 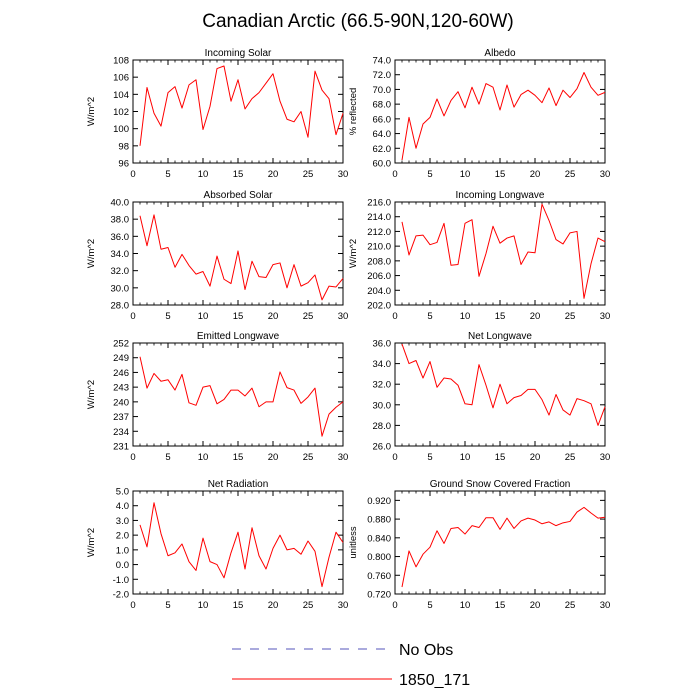 What do you see at coordinates (353, 542) in the screenshot?
I see `y-axis-label: unitless` at bounding box center [353, 542].